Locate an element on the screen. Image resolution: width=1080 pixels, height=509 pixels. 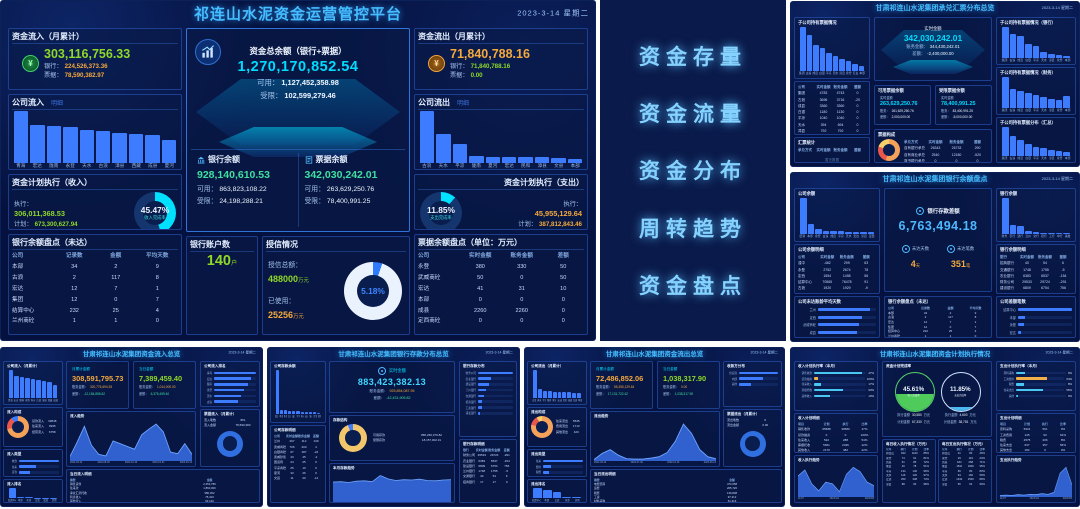
axis-label: 宏达 is located at coordinates (209, 379).